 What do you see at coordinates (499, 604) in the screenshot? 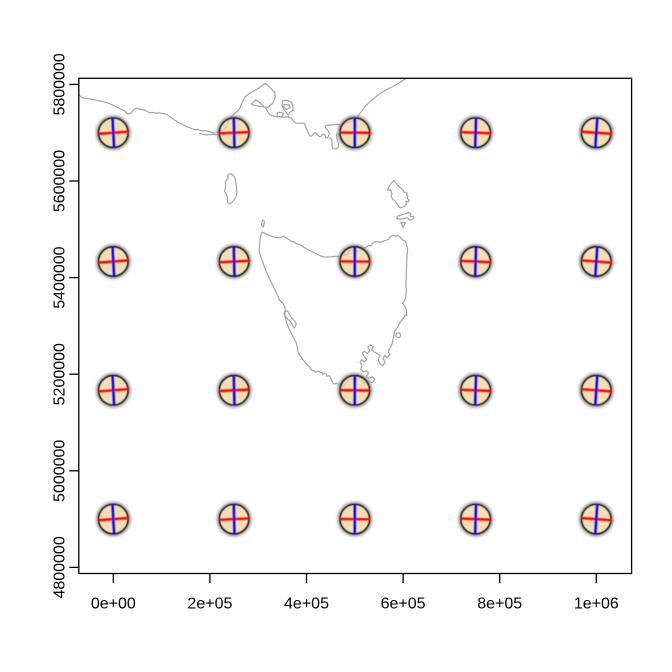
I see `svg-text: 8e+05` at bounding box center [499, 604].